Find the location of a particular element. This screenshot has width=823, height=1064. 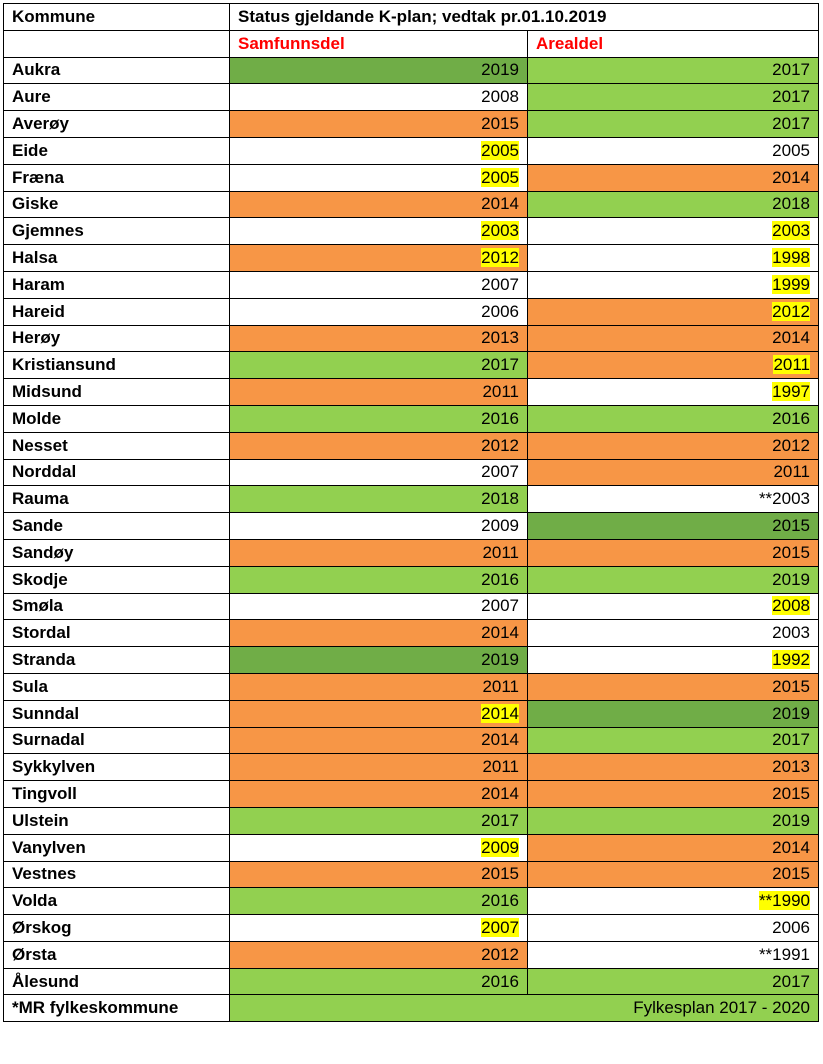

table-row: Ålesund 2016 2017 is located at coordinates (411, 981).